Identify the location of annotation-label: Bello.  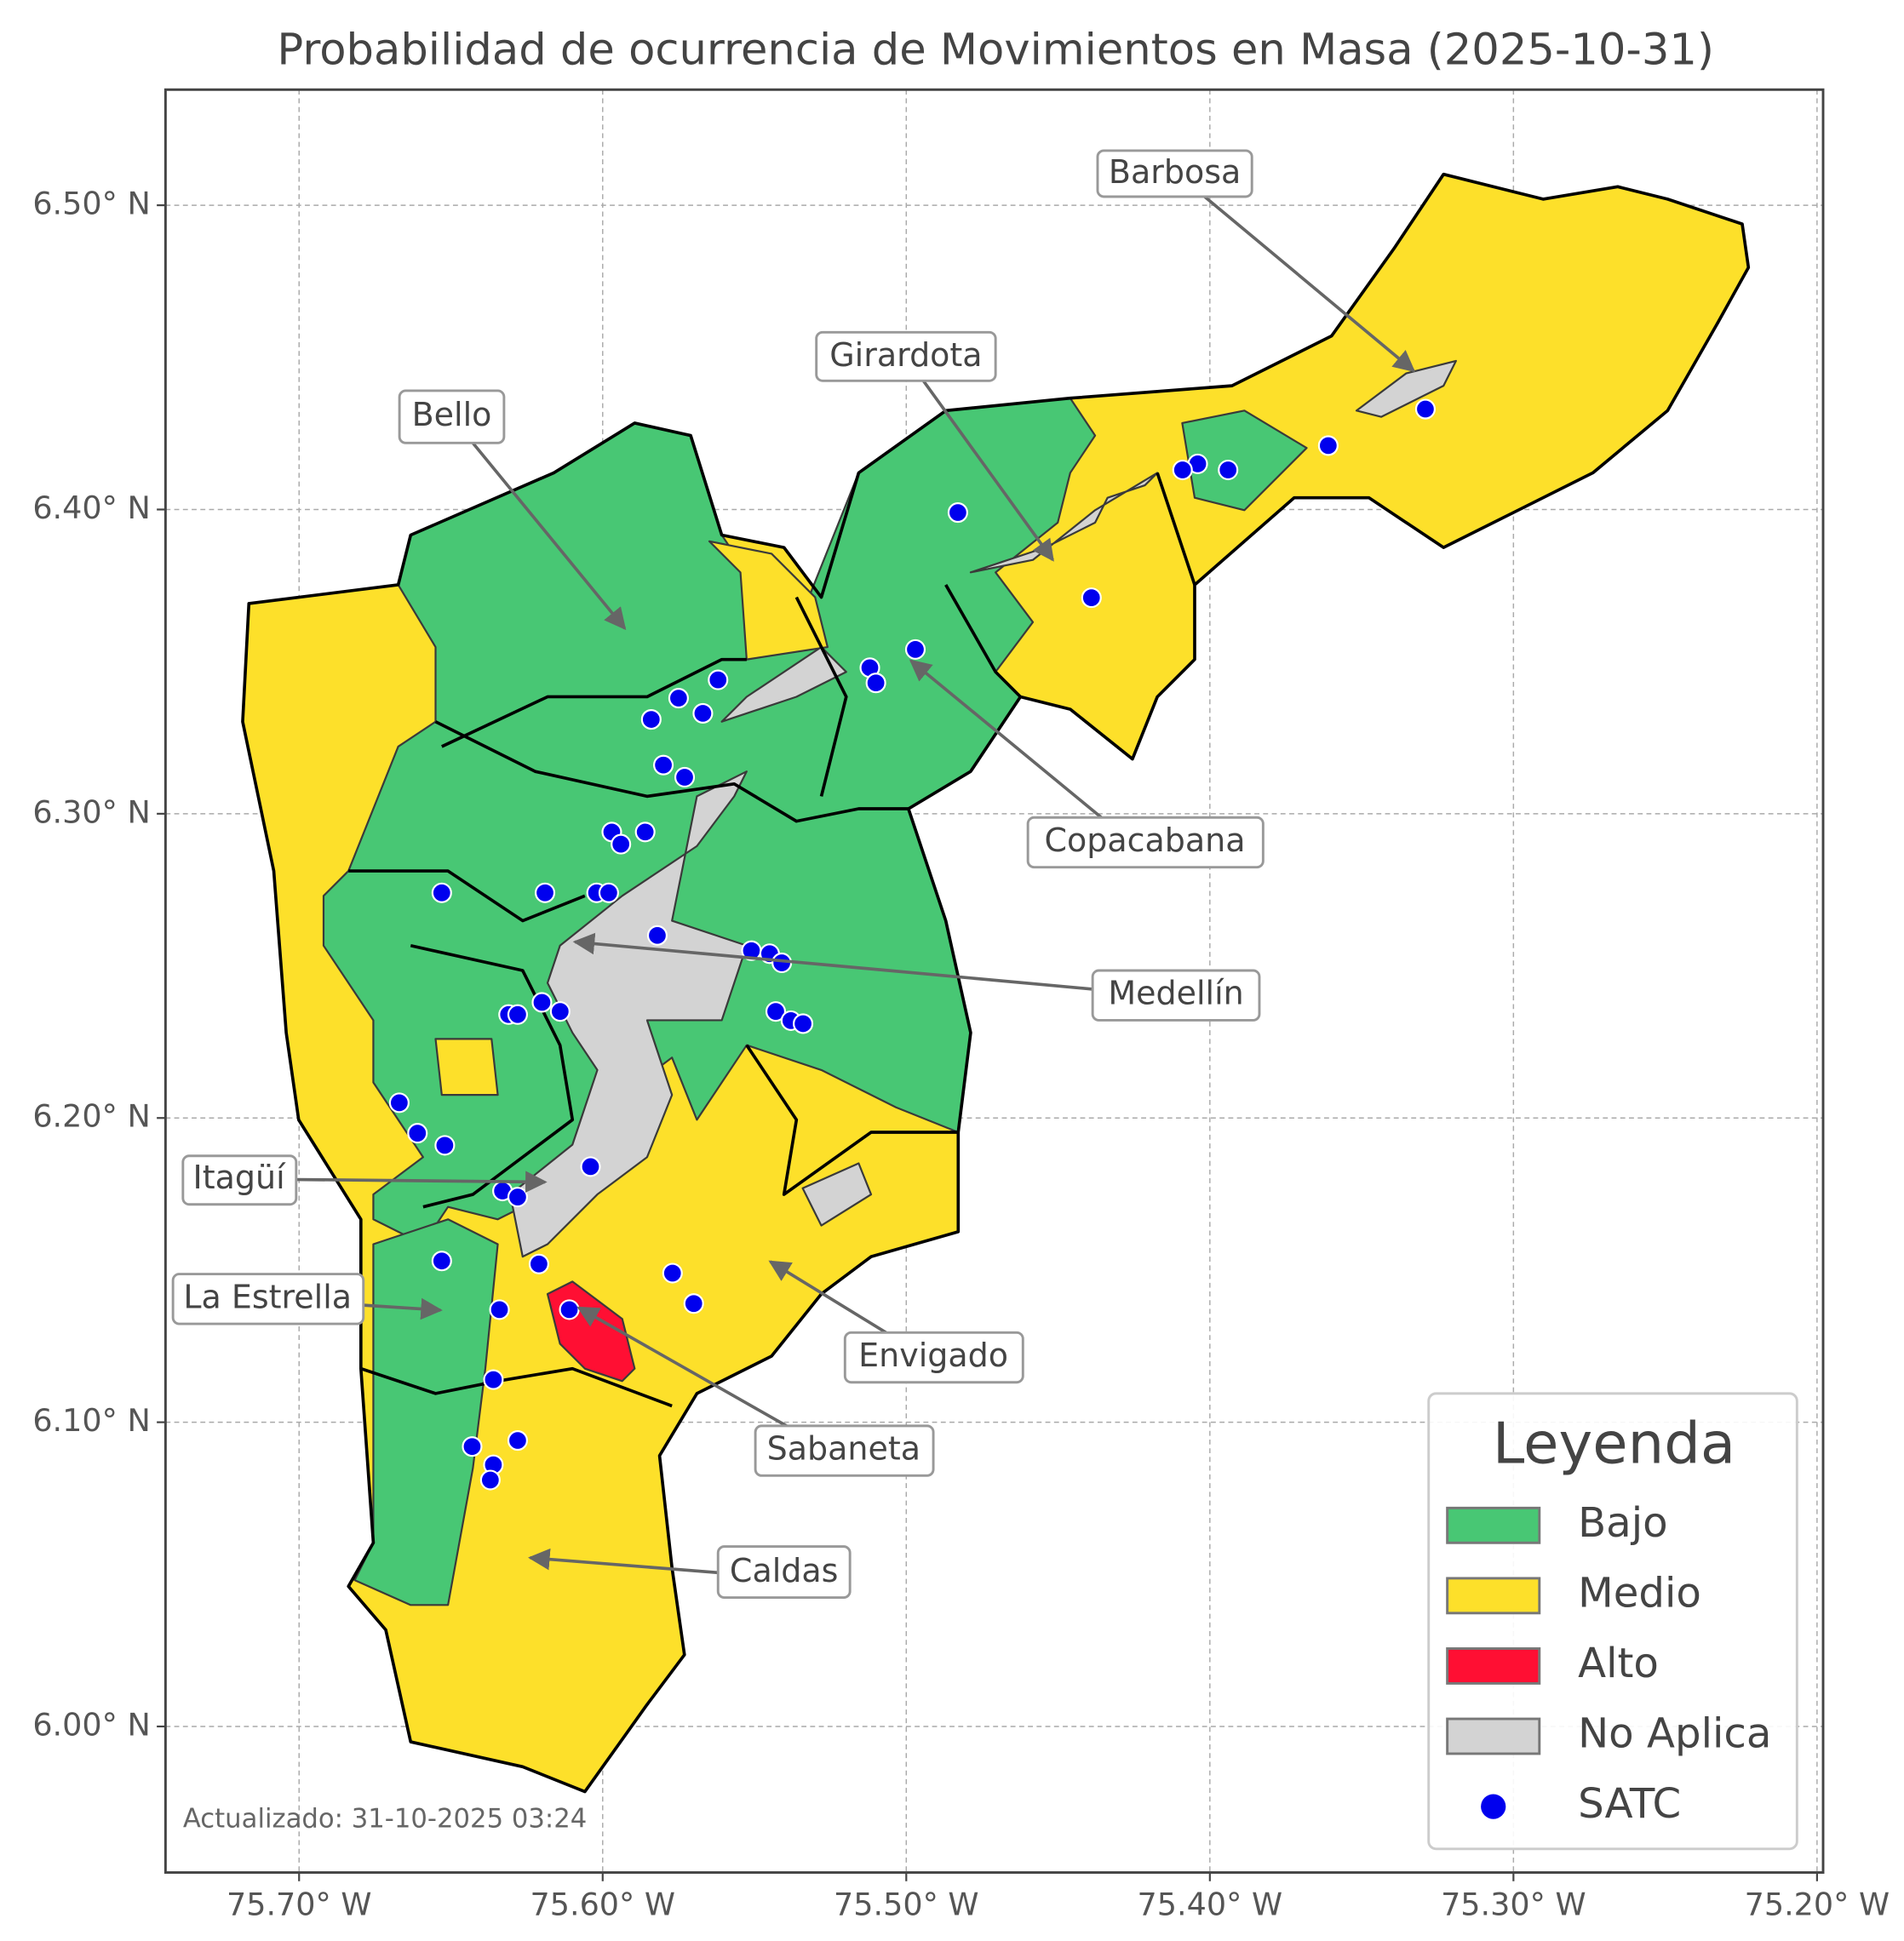
(452, 414).